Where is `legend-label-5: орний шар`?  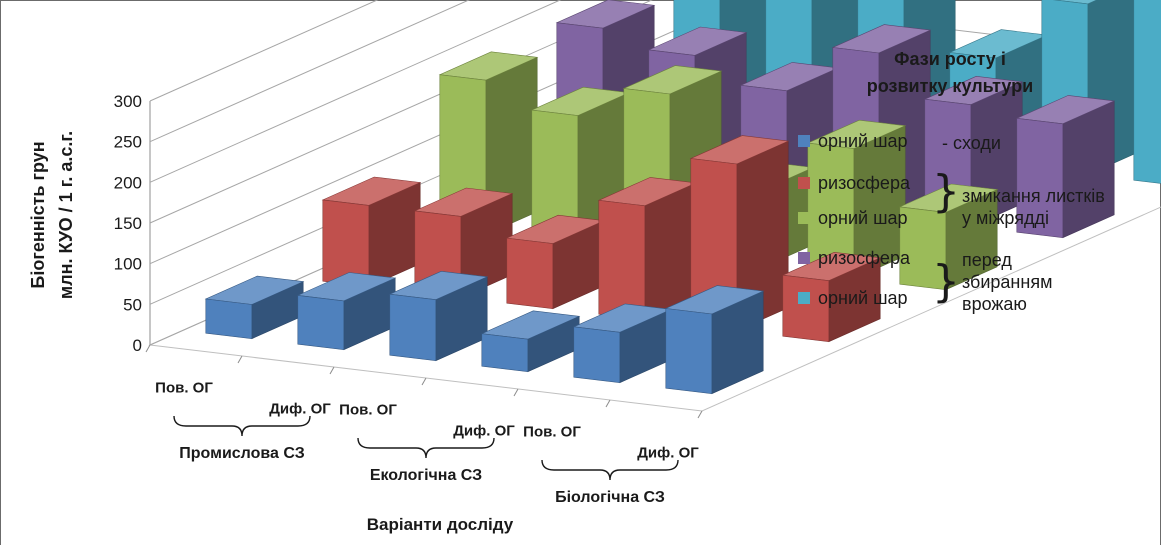
legend-label-5: орний шар is located at coordinates (863, 297).